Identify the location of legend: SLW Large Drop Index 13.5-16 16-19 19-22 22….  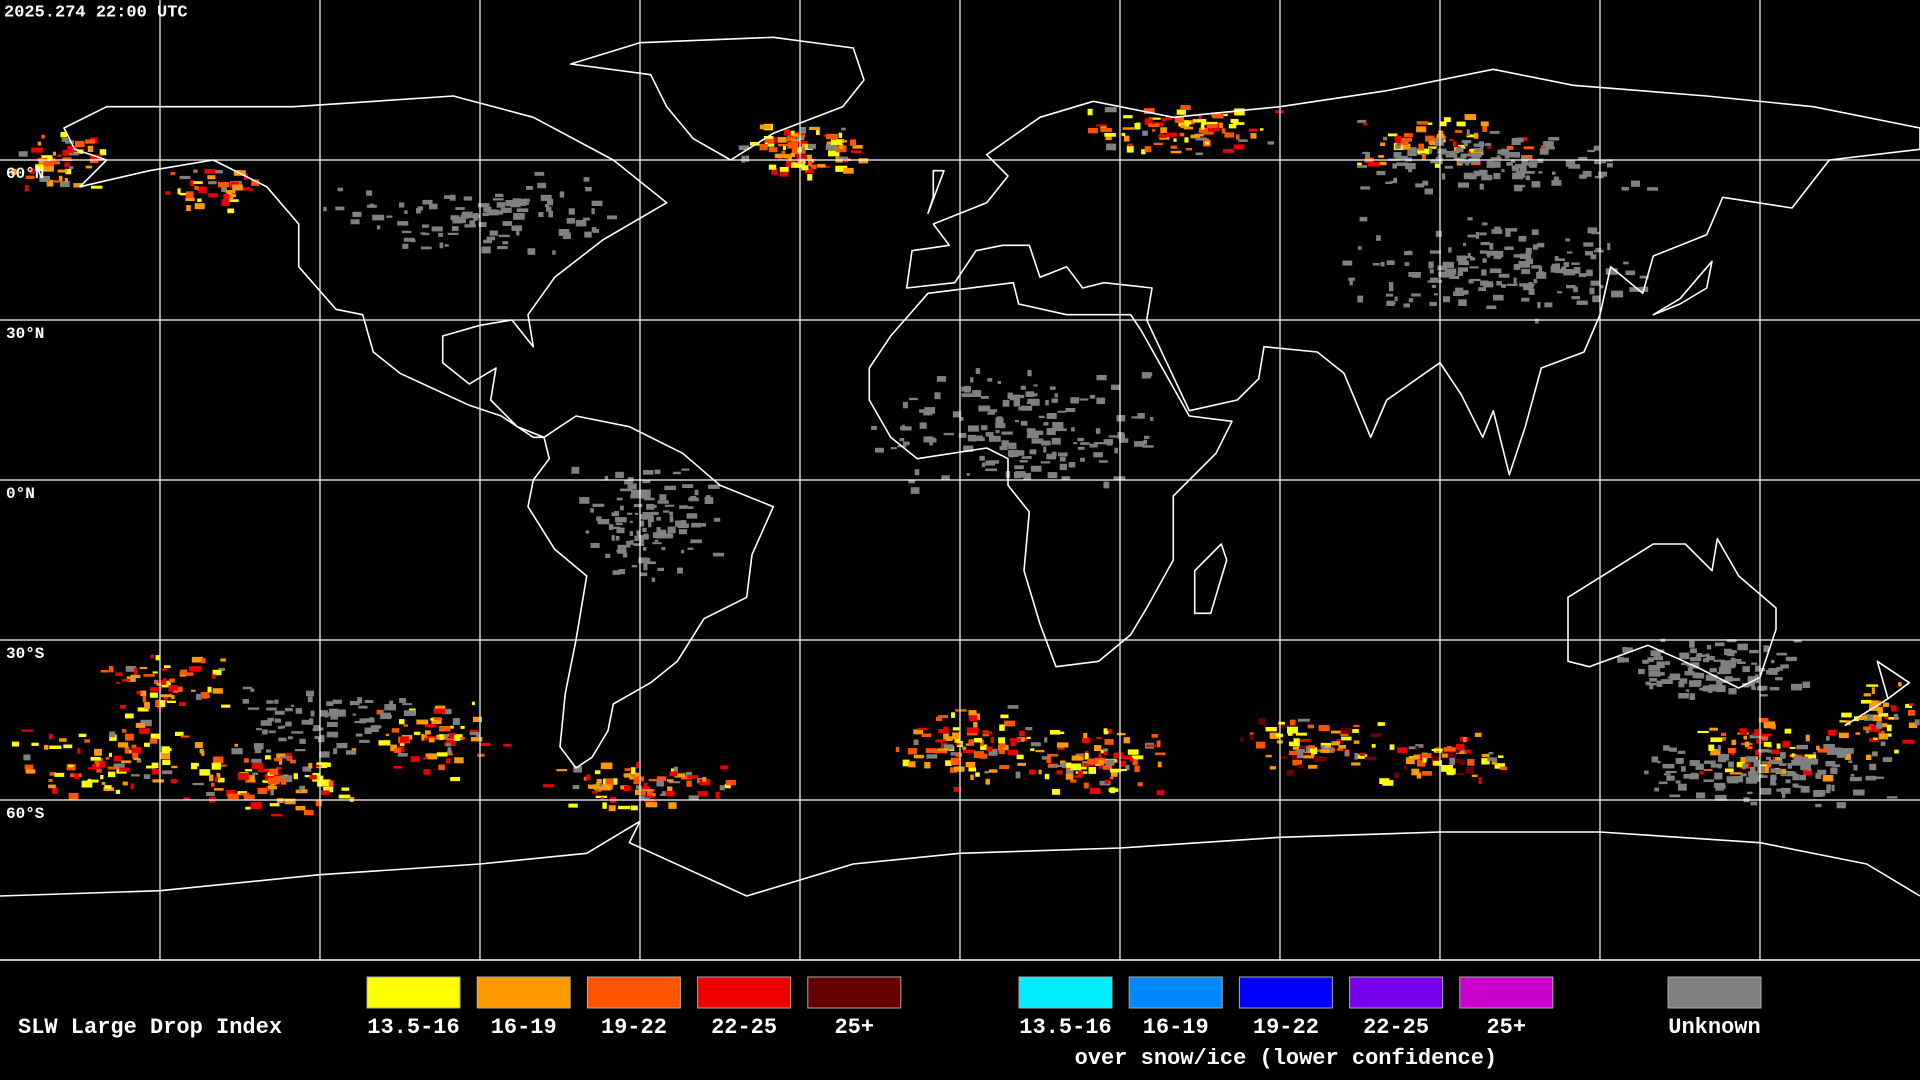
(890, 1023).